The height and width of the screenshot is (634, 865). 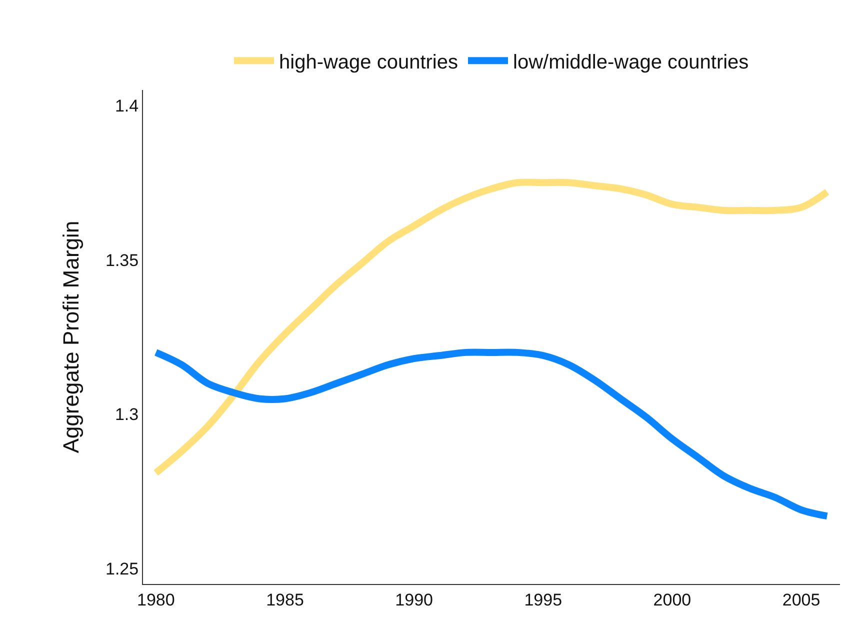 I want to click on y-tick-label: 1.25, so click(x=122, y=569).